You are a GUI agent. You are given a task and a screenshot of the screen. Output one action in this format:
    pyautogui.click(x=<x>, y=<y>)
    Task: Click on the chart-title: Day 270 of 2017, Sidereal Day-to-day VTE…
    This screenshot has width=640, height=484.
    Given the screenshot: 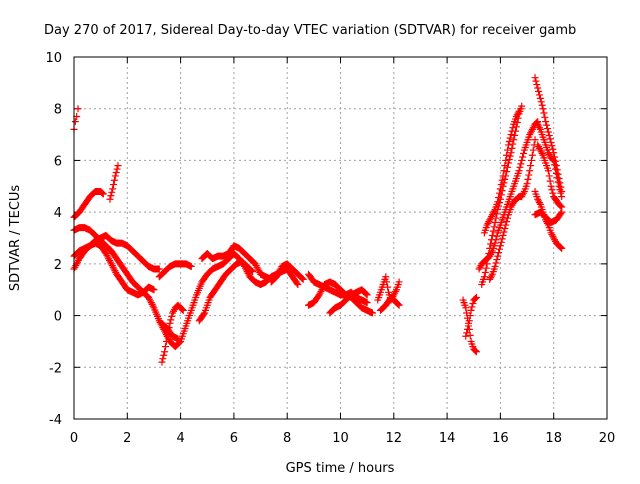 What is the action you would take?
    pyautogui.click(x=310, y=30)
    